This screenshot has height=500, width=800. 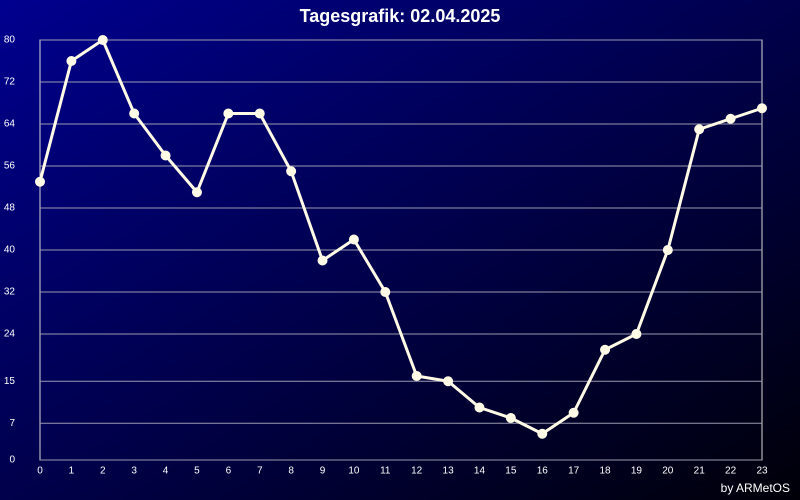 What do you see at coordinates (229, 471) in the screenshot?
I see `x-tick-label: 6` at bounding box center [229, 471].